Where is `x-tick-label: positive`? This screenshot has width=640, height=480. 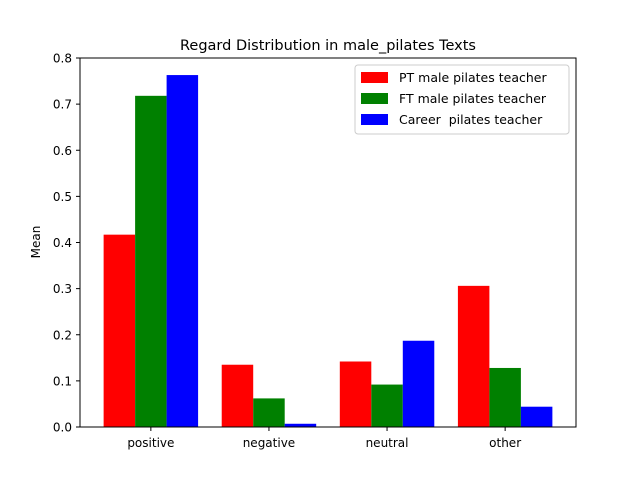
x-tick-label: positive is located at coordinates (150, 443).